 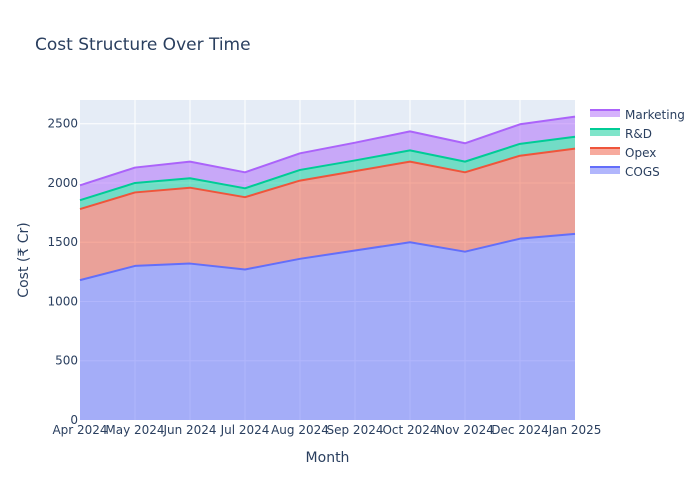 What do you see at coordinates (300, 430) in the screenshot?
I see `x-tick-label: Aug 2024` at bounding box center [300, 430].